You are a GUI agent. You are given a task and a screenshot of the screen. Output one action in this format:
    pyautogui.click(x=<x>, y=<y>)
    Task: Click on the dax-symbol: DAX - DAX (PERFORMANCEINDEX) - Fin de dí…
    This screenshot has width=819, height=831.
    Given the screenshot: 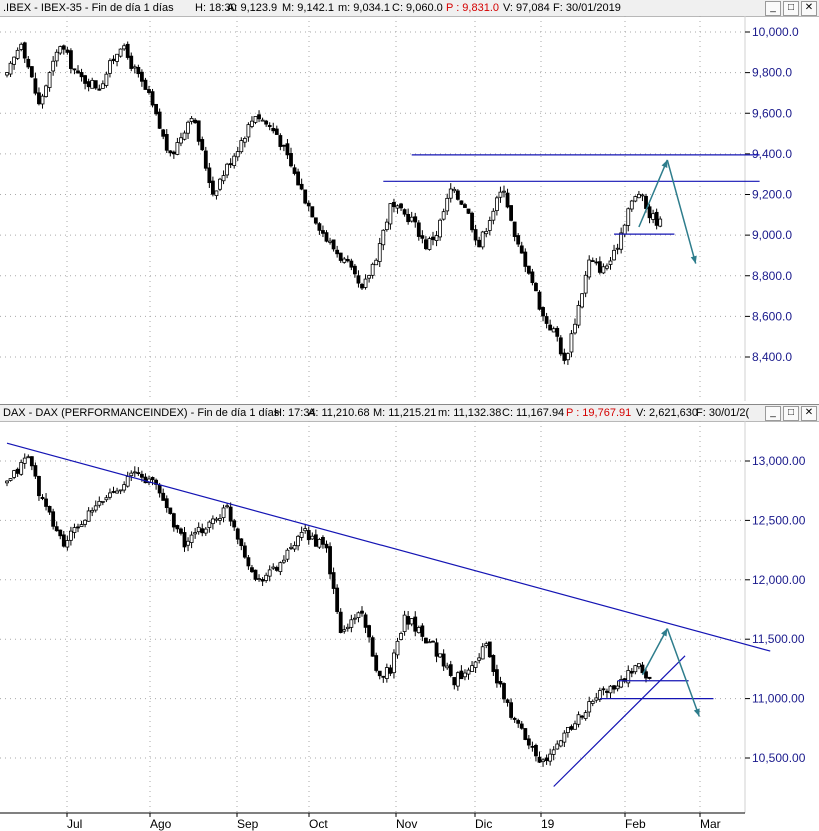 What is the action you would take?
    pyautogui.click(x=141, y=413)
    